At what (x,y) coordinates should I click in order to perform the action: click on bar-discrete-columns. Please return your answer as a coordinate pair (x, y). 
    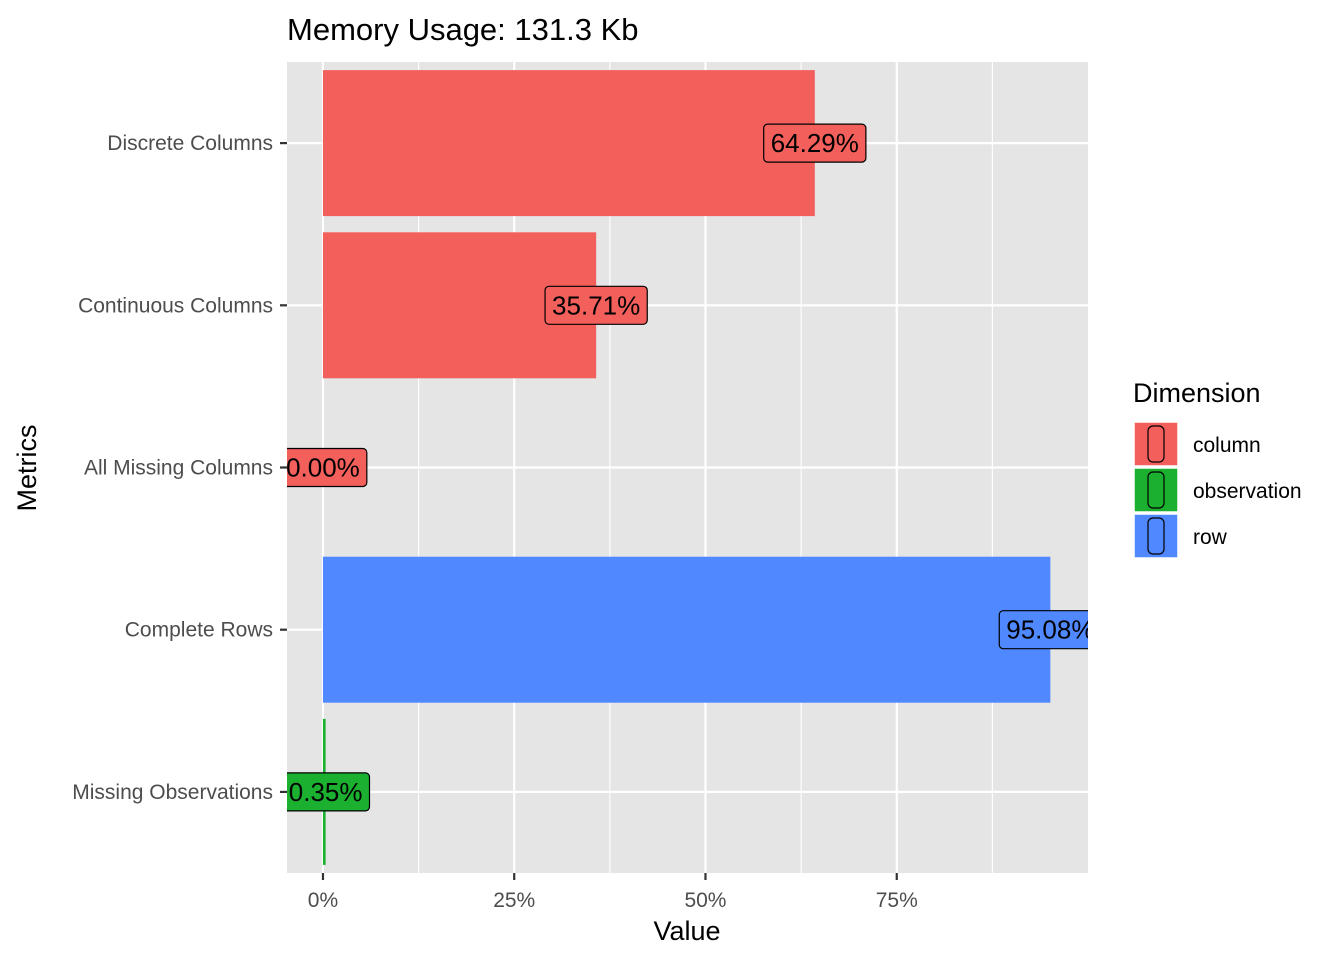
    Looking at the image, I should click on (568, 143).